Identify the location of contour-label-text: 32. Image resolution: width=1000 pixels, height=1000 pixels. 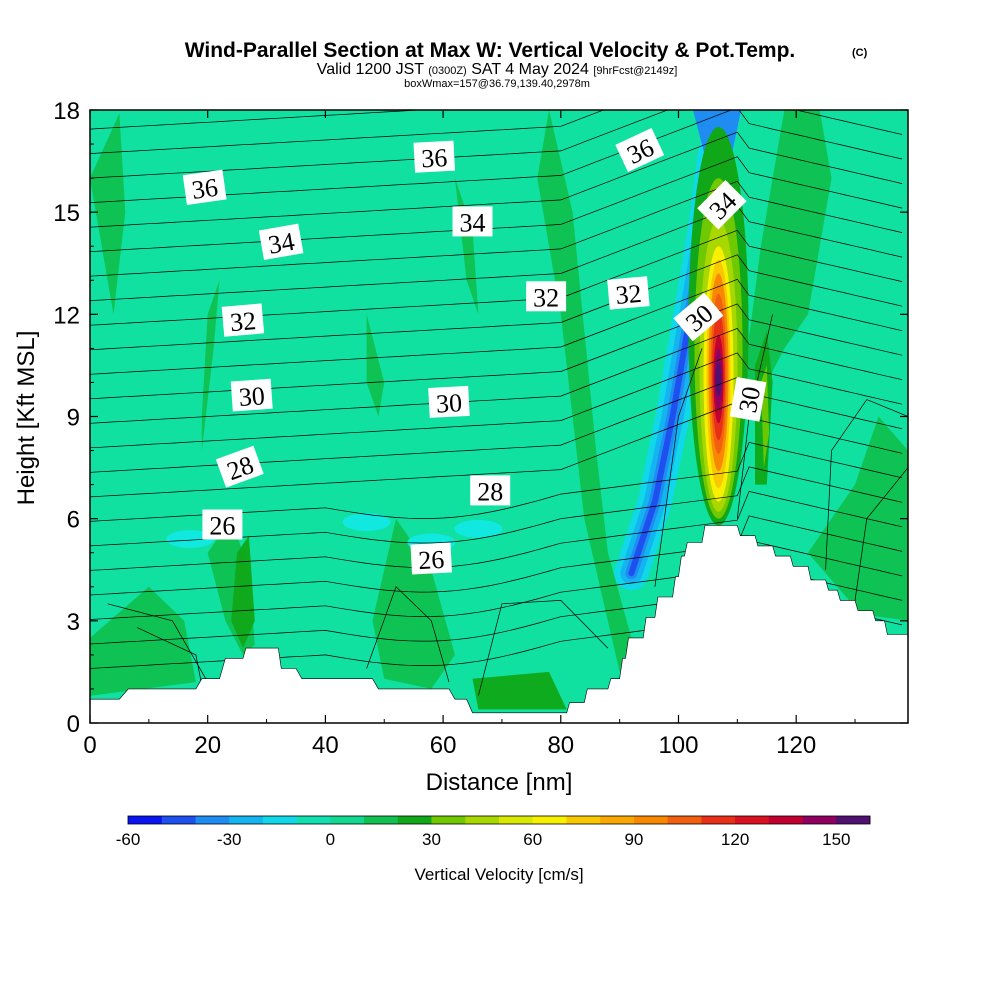
(628, 294).